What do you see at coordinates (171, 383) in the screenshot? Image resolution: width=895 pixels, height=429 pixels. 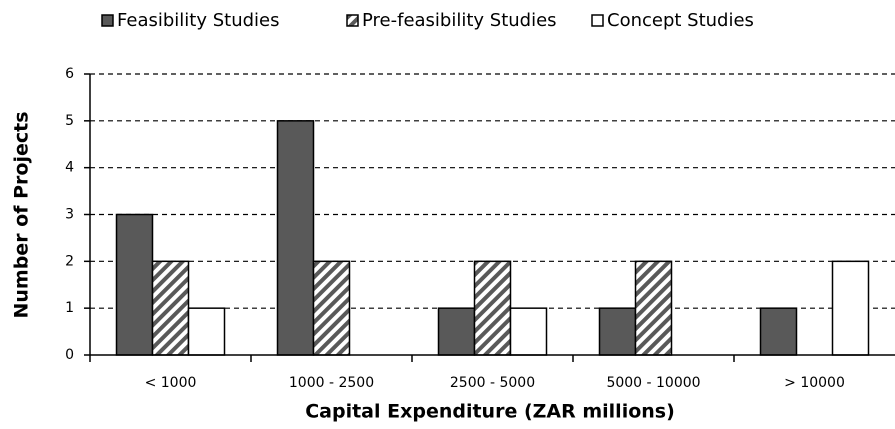 I see `x-tick-label: < 1000` at bounding box center [171, 383].